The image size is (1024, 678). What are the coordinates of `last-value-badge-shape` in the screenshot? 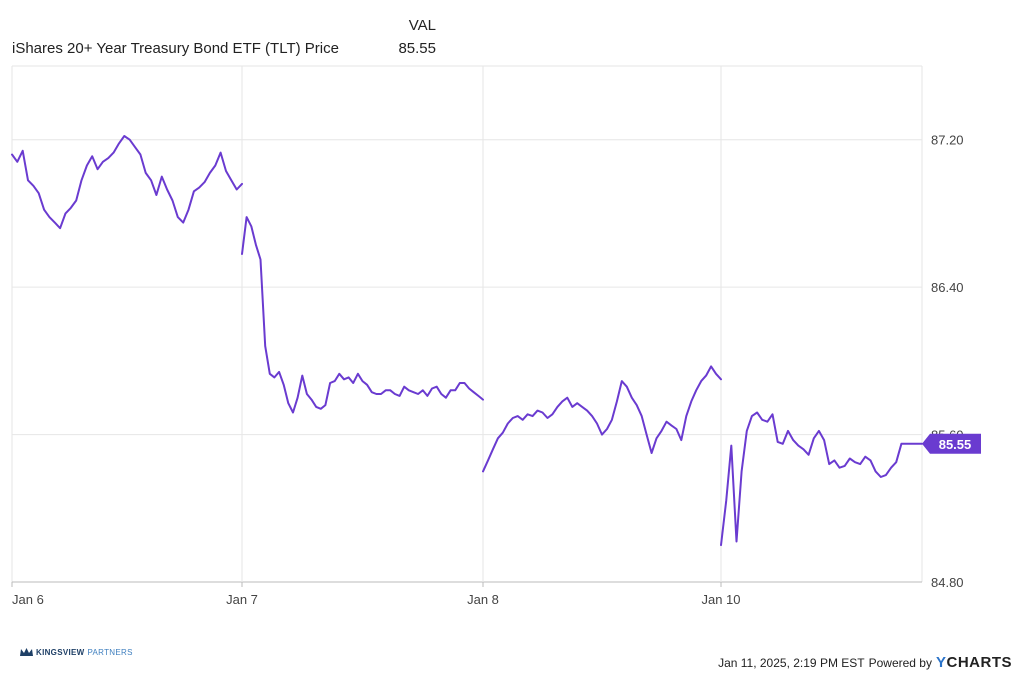 It's located at (951, 443).